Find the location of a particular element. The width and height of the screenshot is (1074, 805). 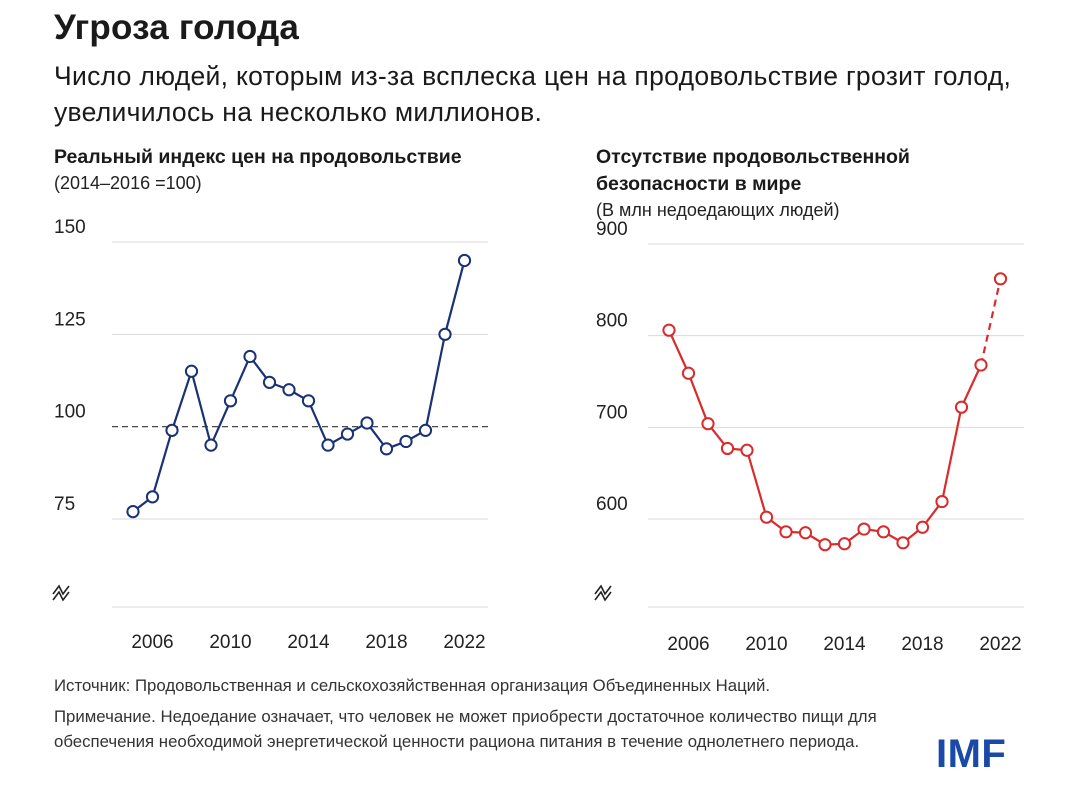

right-chart-subtitle: (В млн недоедающих людей) is located at coordinates (718, 210).